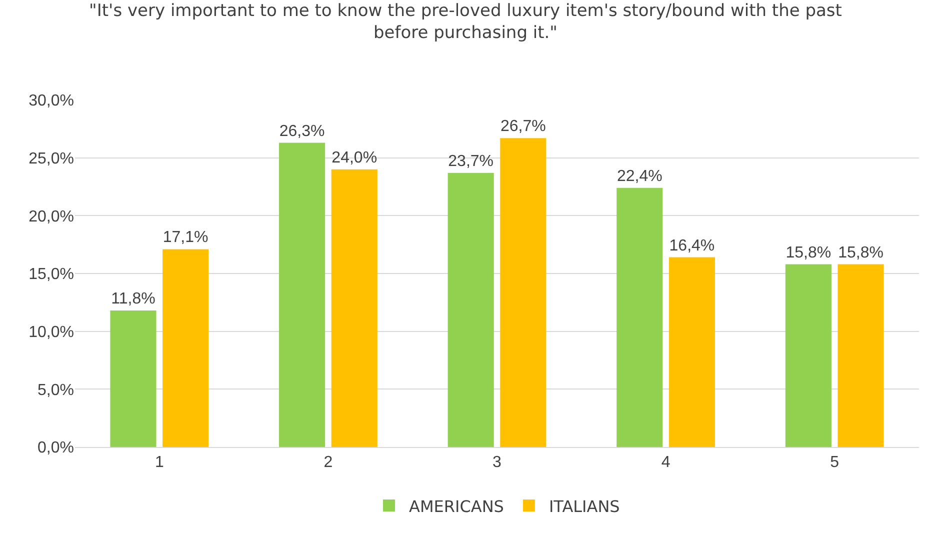  What do you see at coordinates (56, 448) in the screenshot?
I see `y-tick-label: 0,0%` at bounding box center [56, 448].